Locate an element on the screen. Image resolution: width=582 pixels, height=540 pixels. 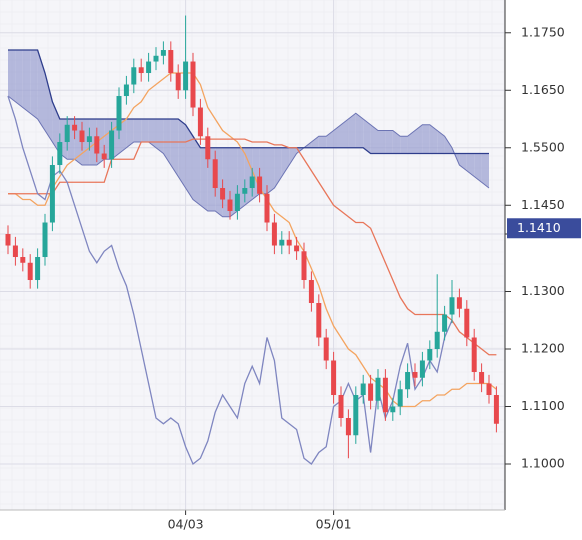
x-tick-label: 05/01 is located at coordinates (334, 524).